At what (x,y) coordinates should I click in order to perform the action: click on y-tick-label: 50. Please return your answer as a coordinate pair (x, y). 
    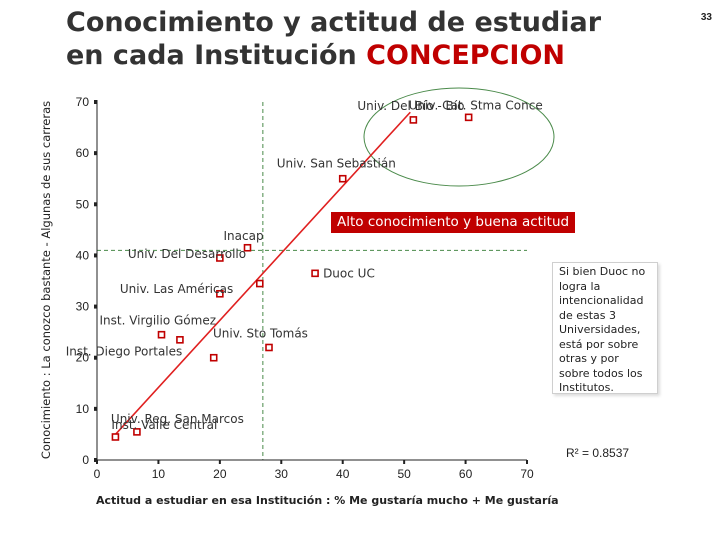
    Looking at the image, I should click on (83, 204).